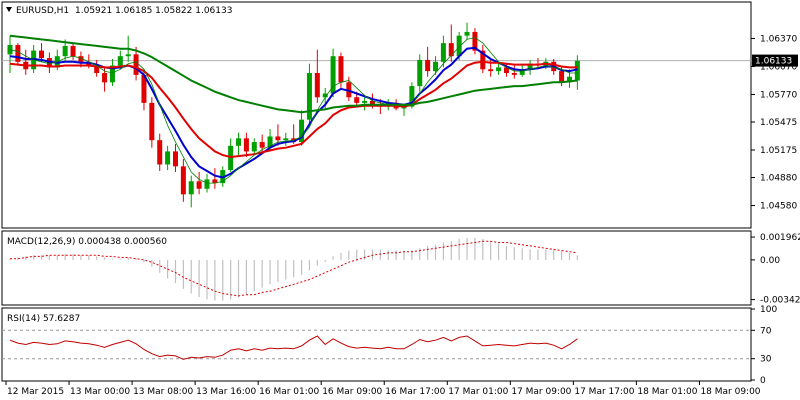 The width and height of the screenshot is (800, 400). I want to click on price-y-tick-label: 1.05175, so click(778, 151).